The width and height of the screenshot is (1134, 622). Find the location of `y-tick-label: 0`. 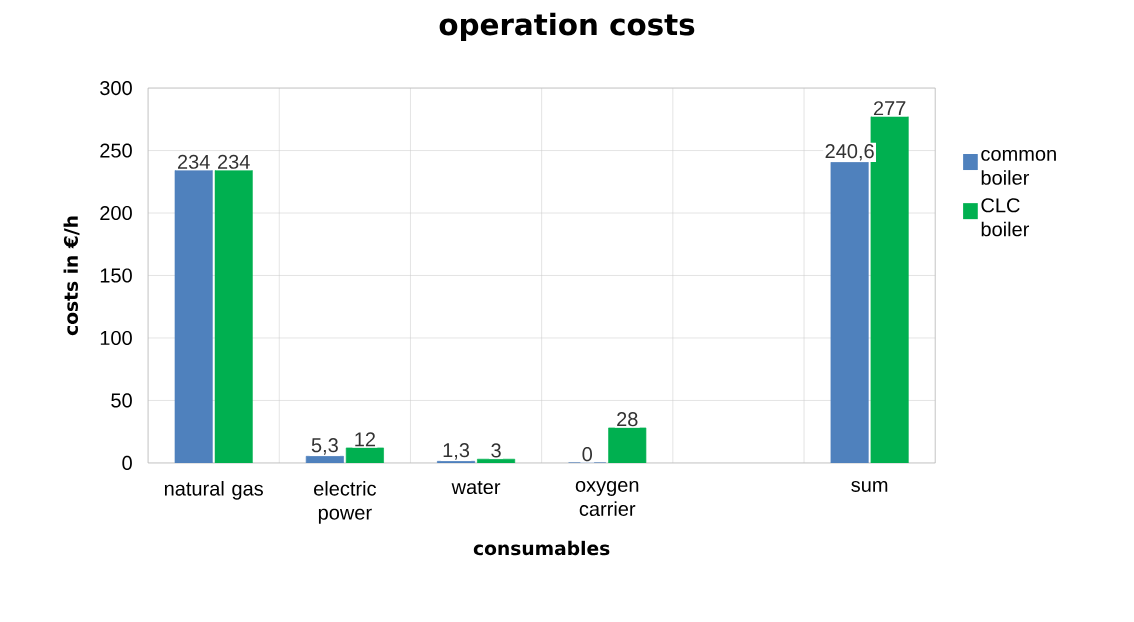

y-tick-label: 0 is located at coordinates (127, 463).